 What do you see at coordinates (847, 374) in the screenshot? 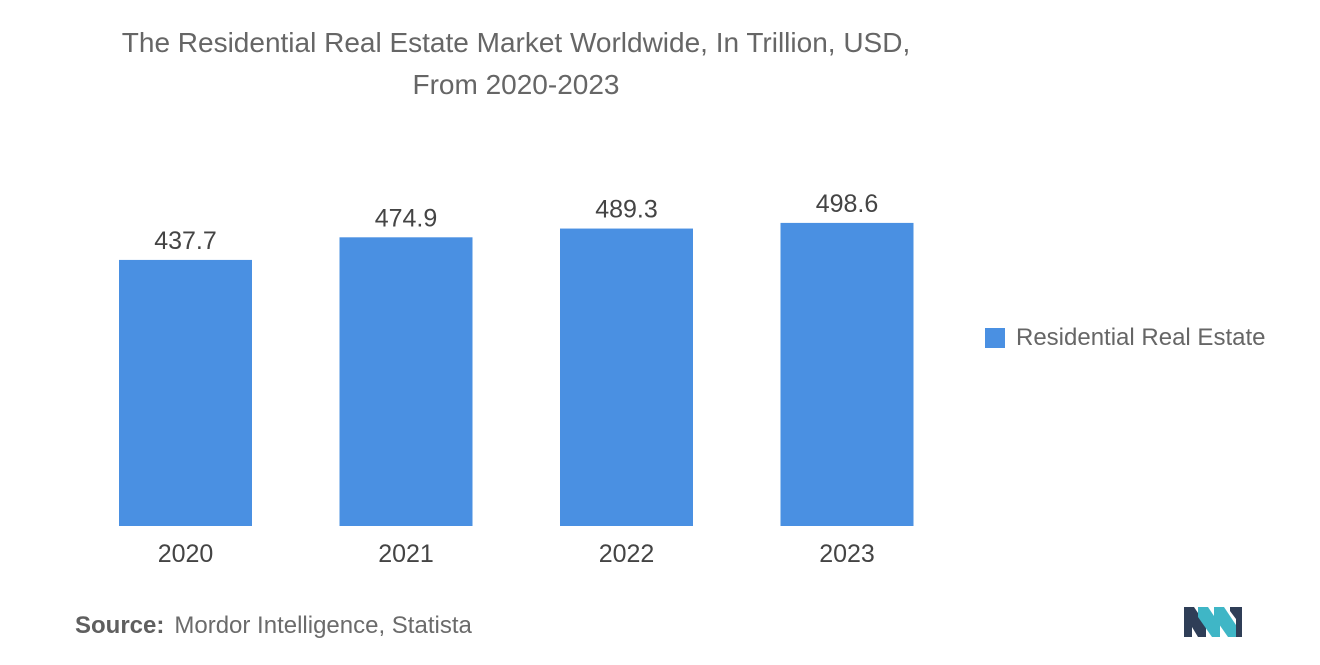
I see `bar-2023` at bounding box center [847, 374].